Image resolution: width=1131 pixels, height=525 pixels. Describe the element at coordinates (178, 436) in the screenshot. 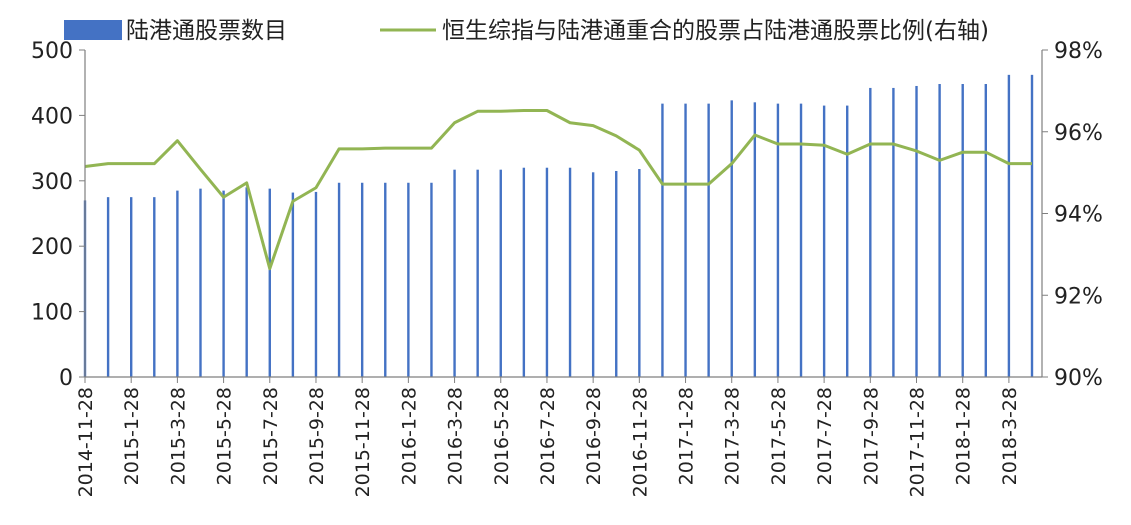

I see `x-tick-label: 2015-3-28` at that location.